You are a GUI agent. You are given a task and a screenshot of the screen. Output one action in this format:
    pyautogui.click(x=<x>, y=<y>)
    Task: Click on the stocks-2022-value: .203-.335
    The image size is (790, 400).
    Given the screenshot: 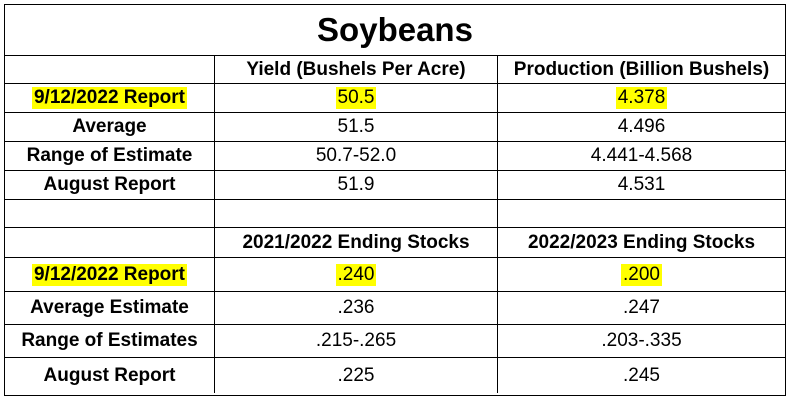 What is the action you would take?
    pyautogui.click(x=641, y=340)
    